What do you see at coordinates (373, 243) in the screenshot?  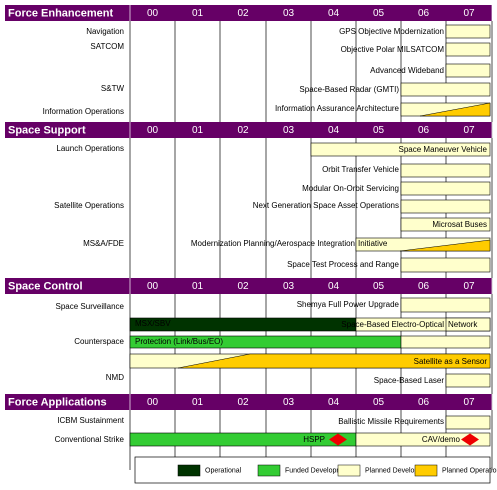 I see `item-label: Initiative` at bounding box center [373, 243].